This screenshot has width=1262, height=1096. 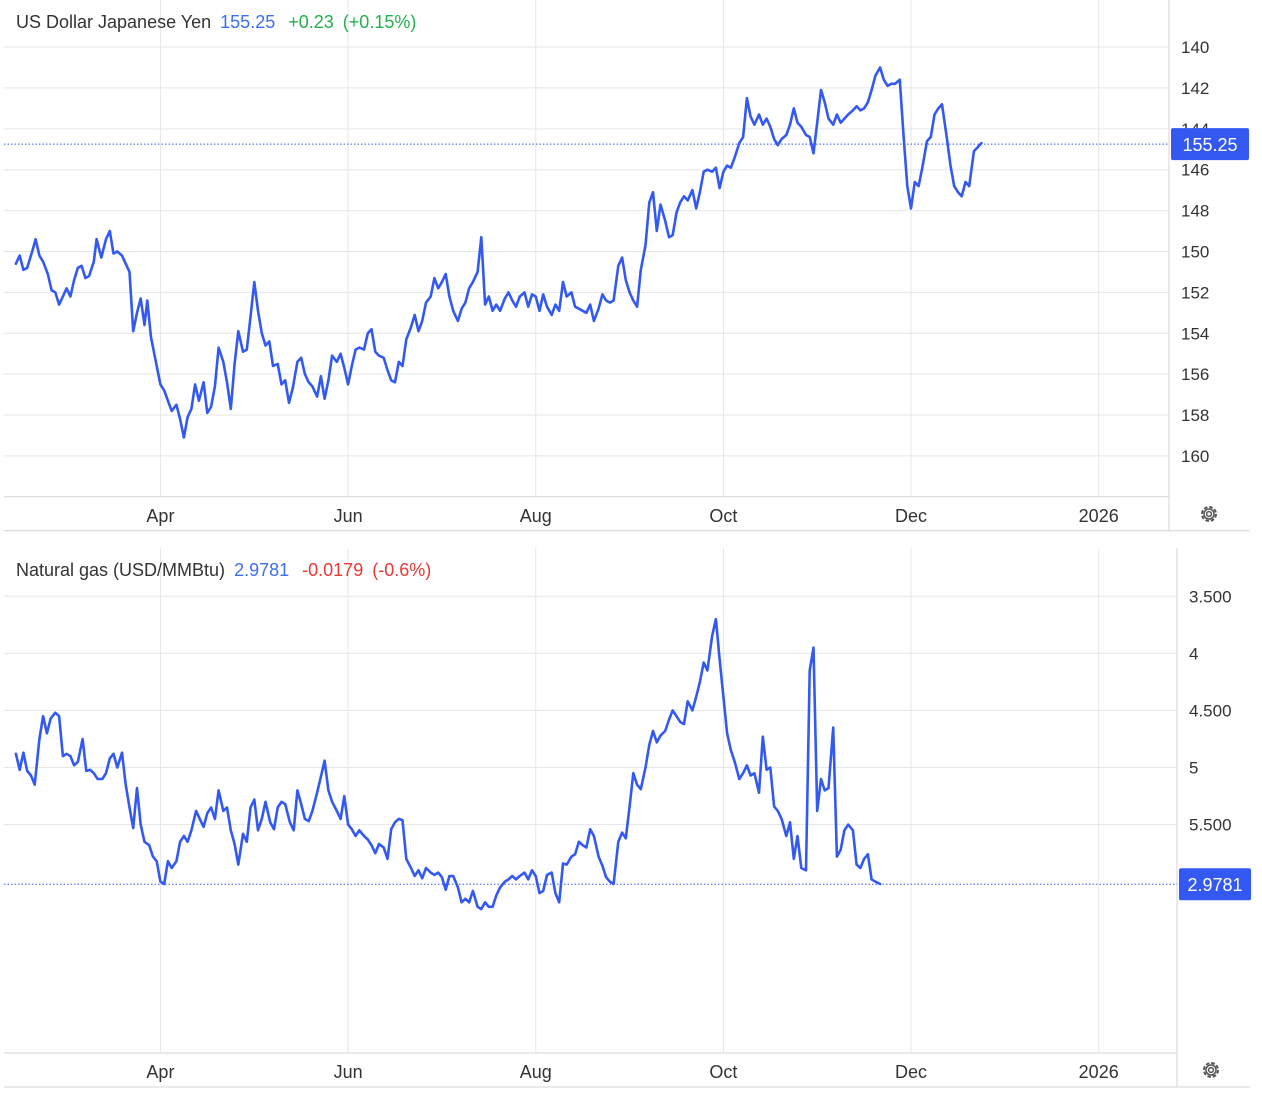 I want to click on y-tick-label: 158, so click(x=1195, y=415).